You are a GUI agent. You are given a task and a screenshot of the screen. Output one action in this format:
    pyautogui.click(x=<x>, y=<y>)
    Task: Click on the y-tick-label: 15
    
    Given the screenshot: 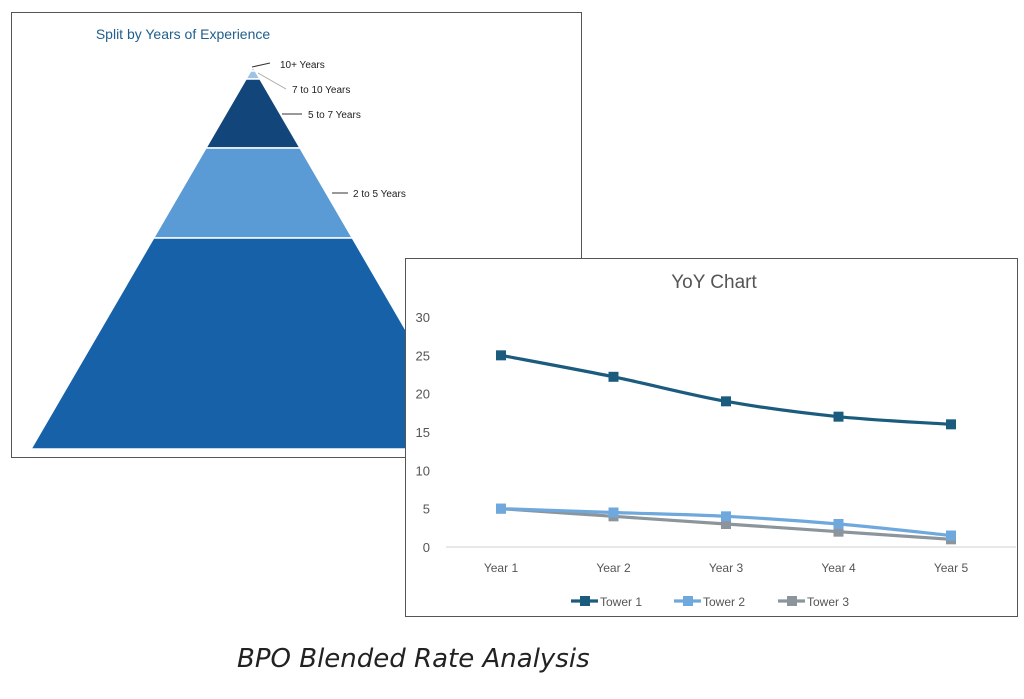 What is the action you would take?
    pyautogui.click(x=423, y=432)
    